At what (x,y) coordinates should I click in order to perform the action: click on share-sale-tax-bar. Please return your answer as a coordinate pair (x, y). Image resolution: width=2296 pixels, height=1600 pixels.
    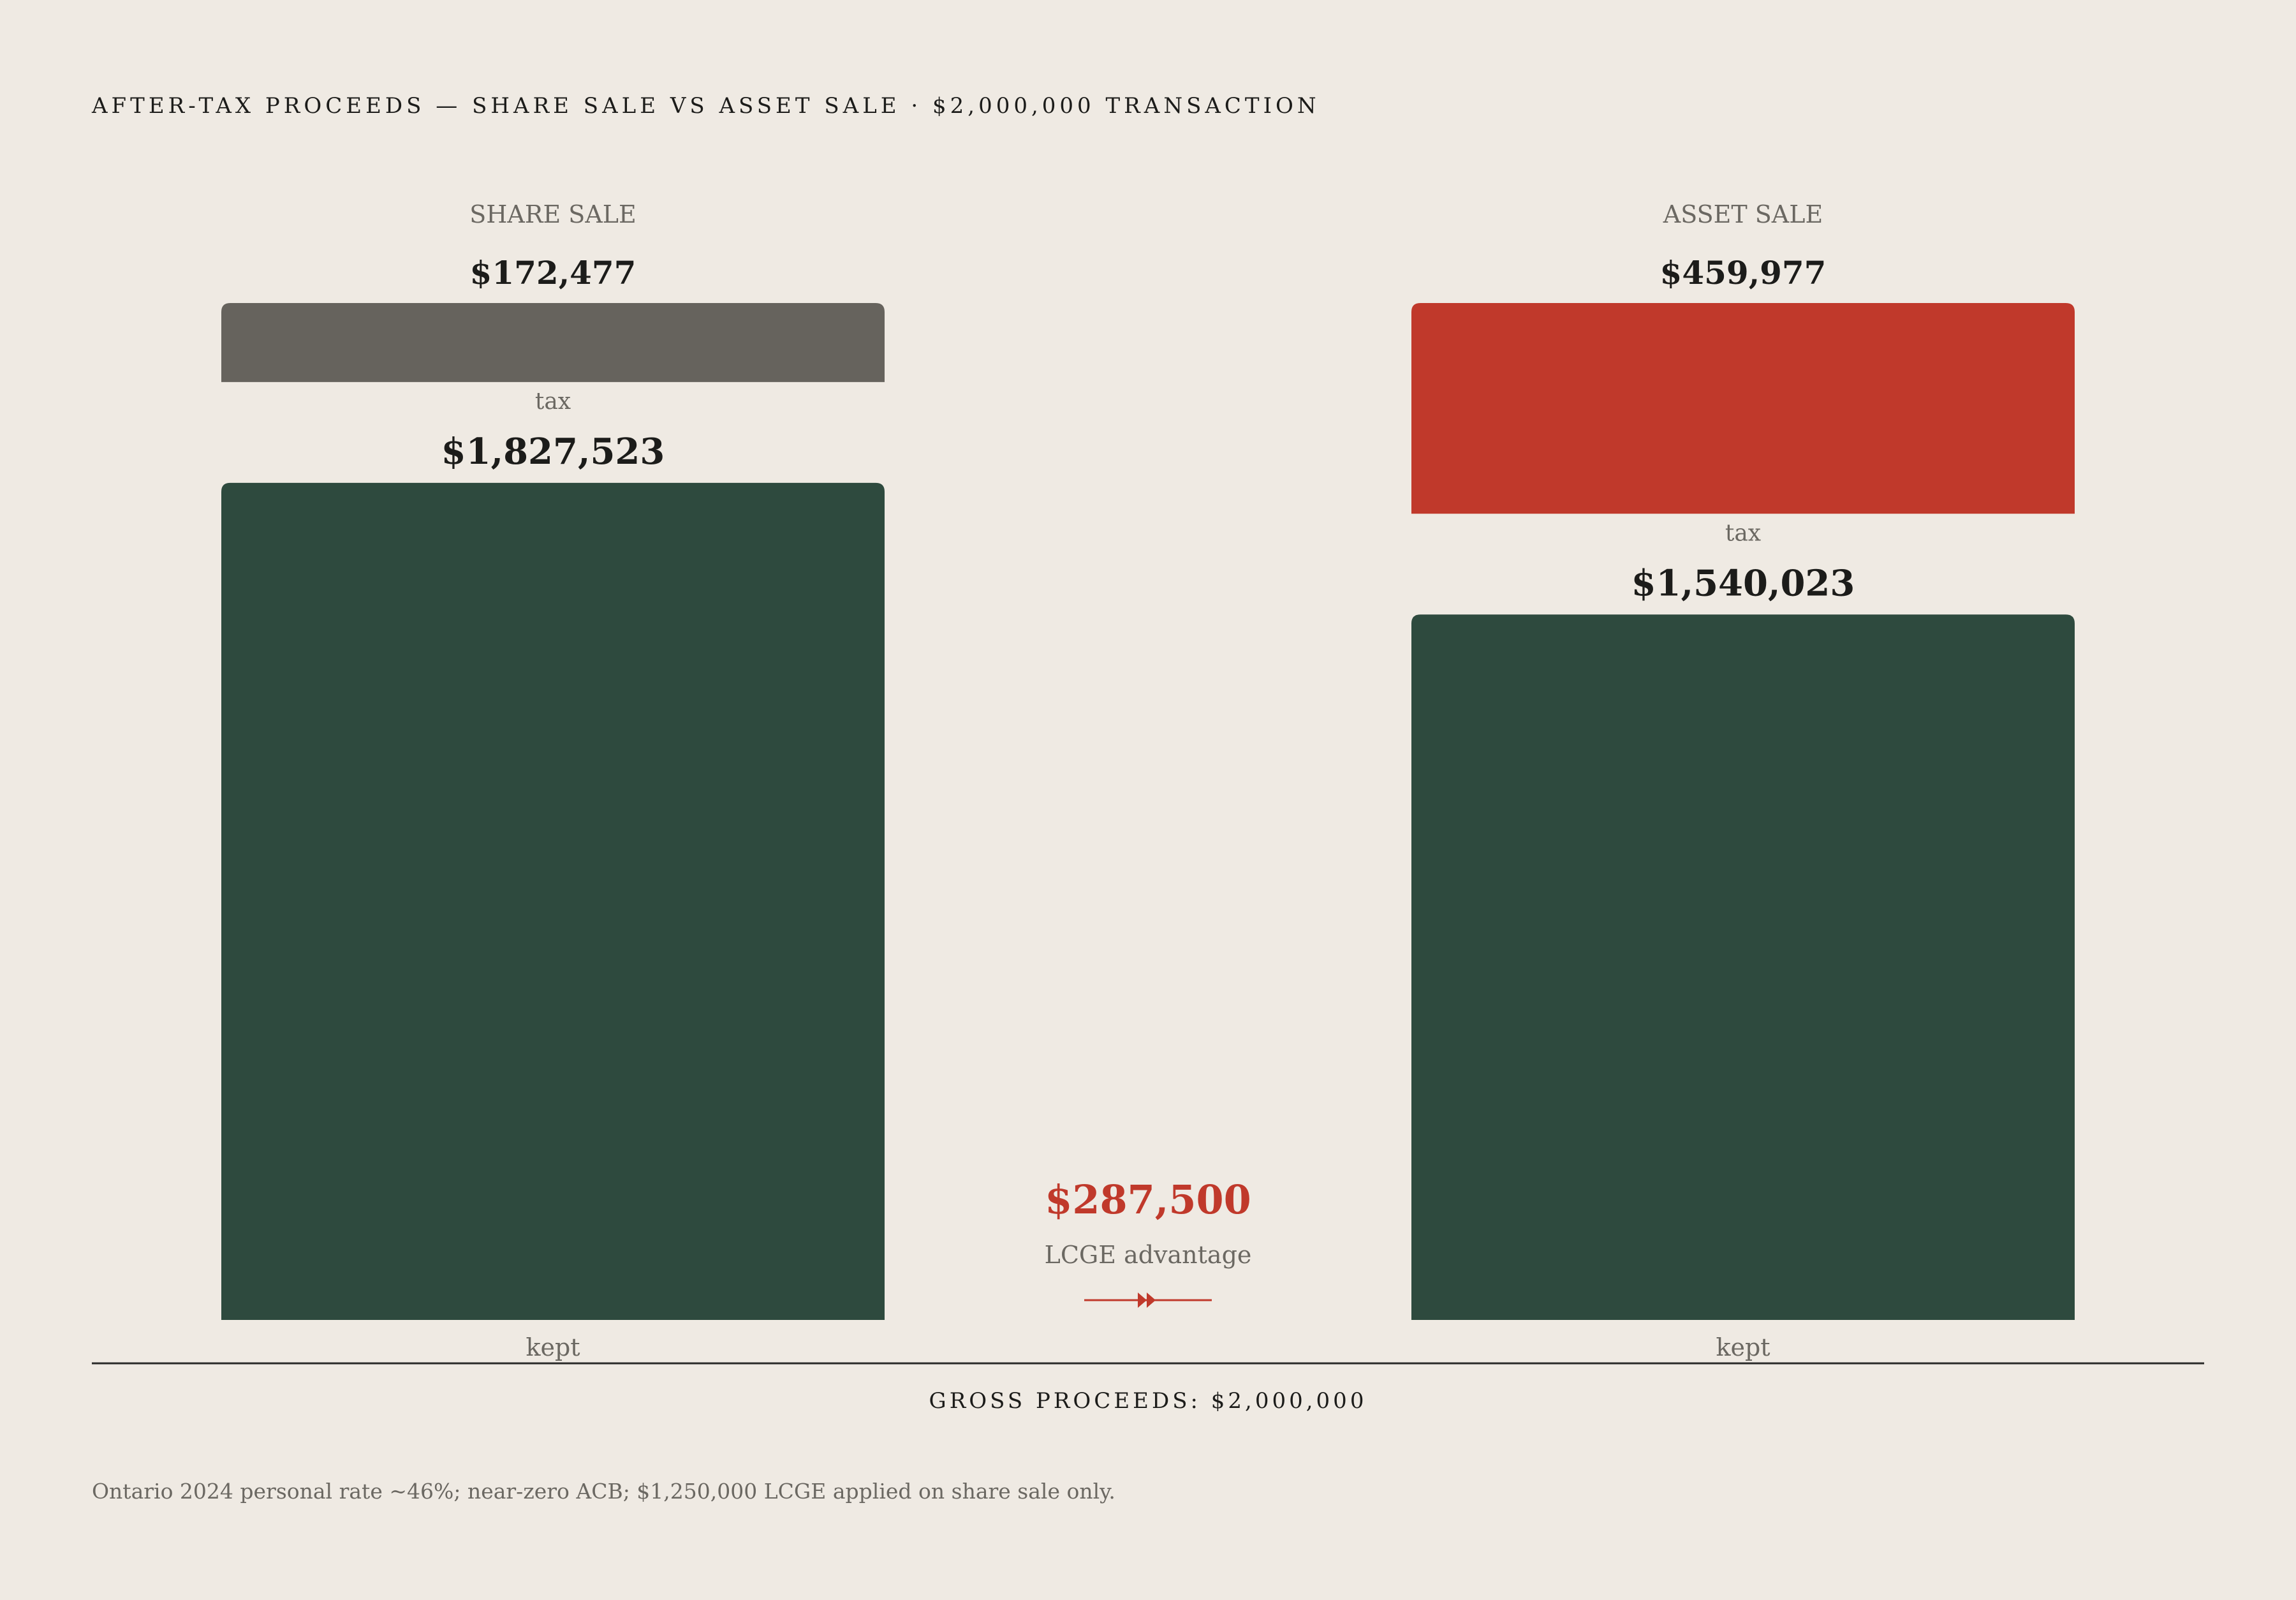
    Looking at the image, I should click on (553, 342).